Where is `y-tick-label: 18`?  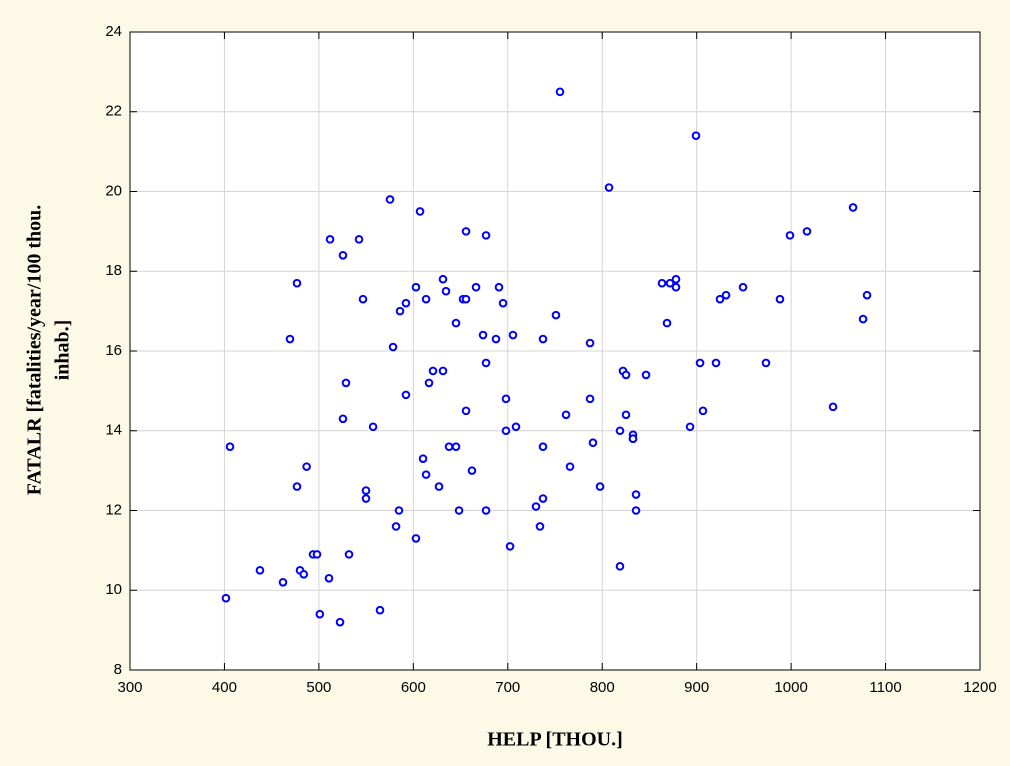
y-tick-label: 18 is located at coordinates (113, 270).